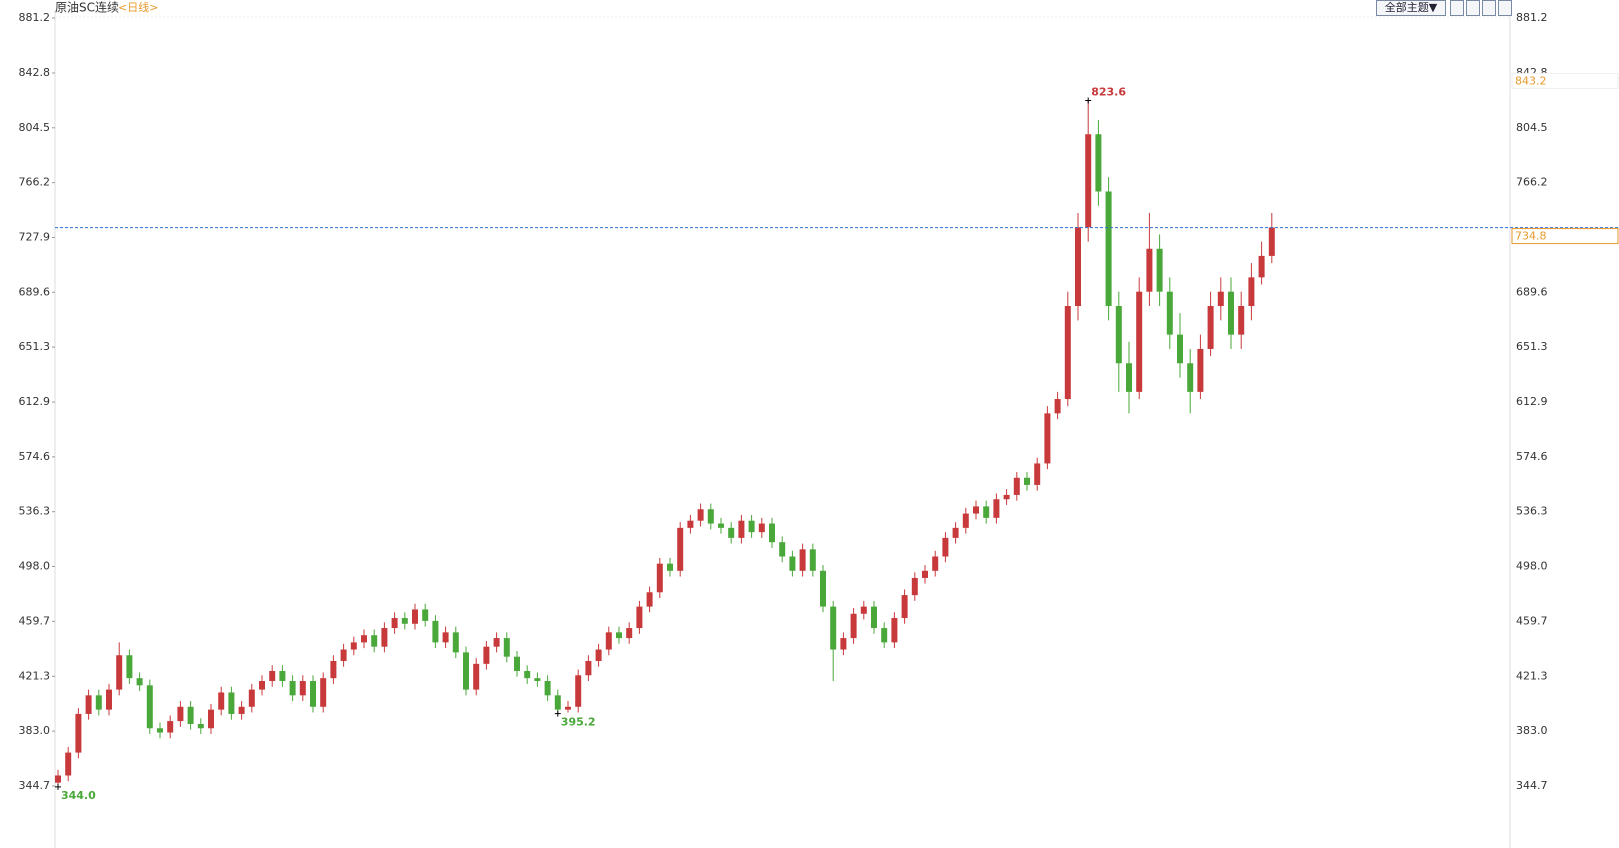 The width and height of the screenshot is (1619, 848). I want to click on extreme-label: 823.6, so click(1108, 91).